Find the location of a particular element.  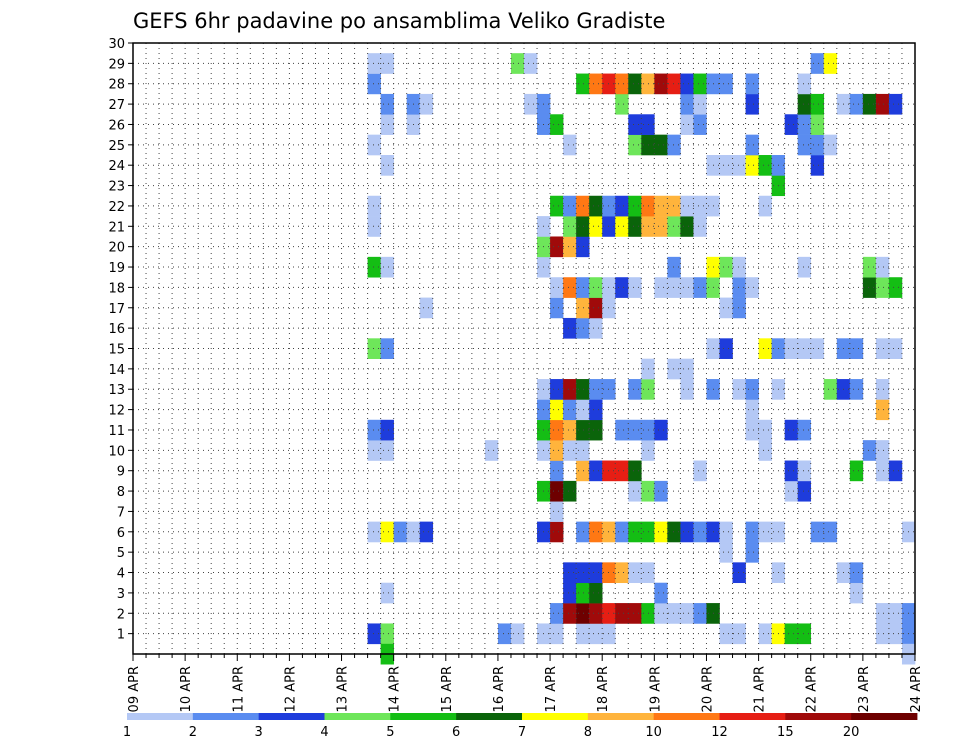

y-tick-label: 8 is located at coordinates (121, 492).